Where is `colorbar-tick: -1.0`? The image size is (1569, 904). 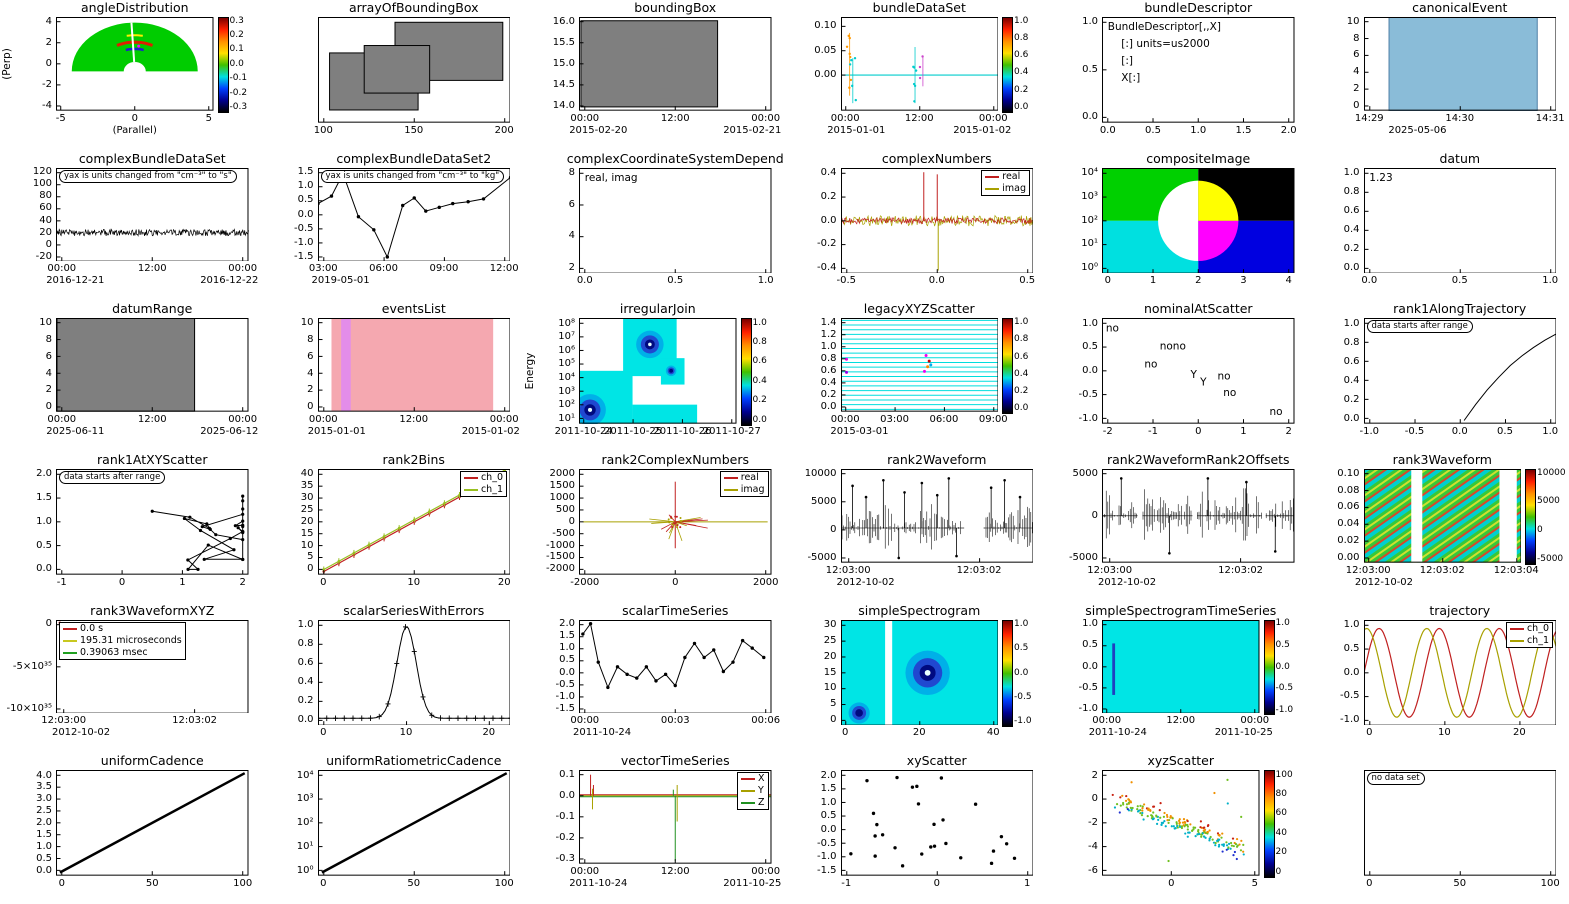 colorbar-tick: -1.0 is located at coordinates (1284, 709).